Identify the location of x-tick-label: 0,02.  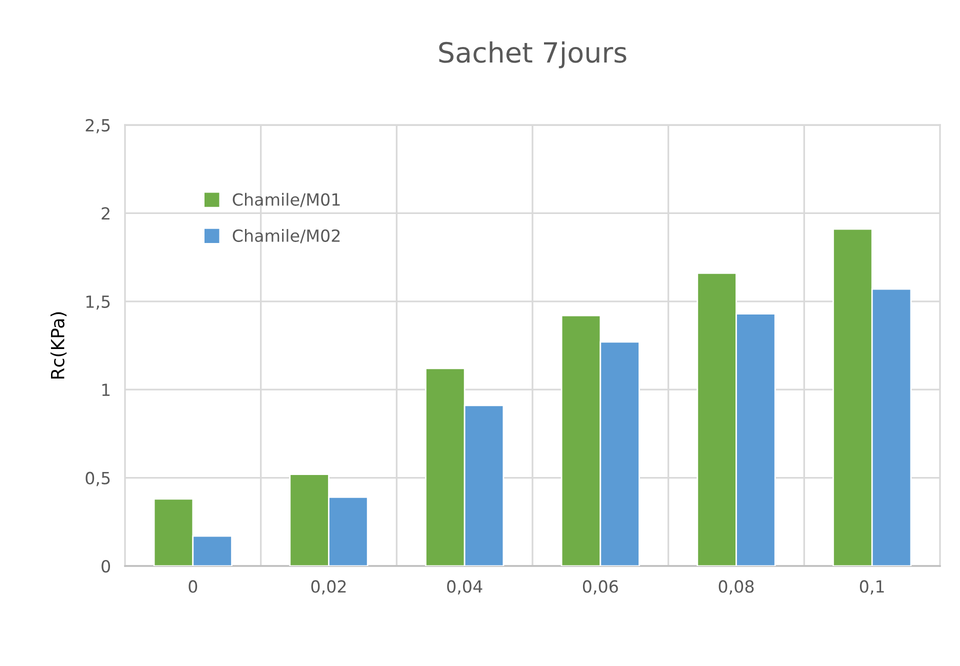
(328, 587).